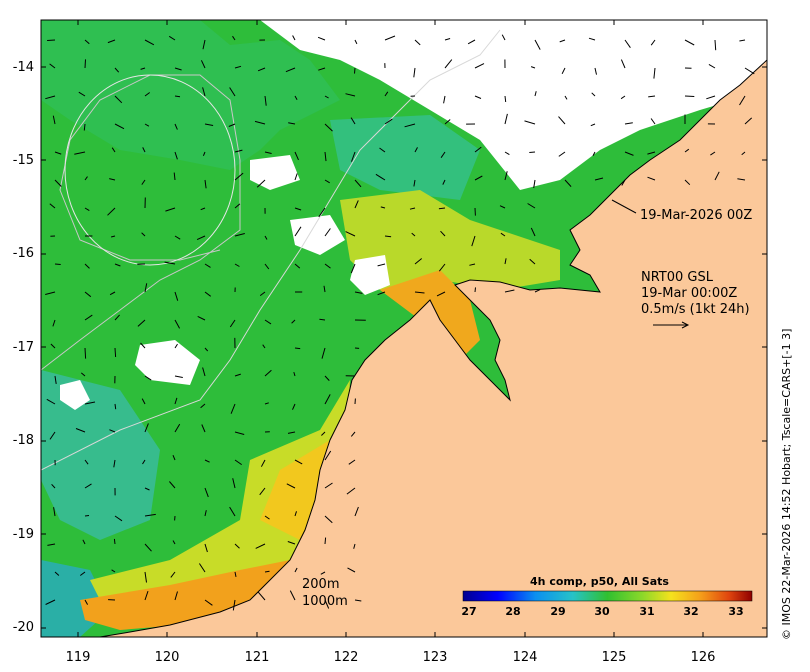 The image size is (810, 672). I want to click on sst-region-cyan, so click(405, 157).